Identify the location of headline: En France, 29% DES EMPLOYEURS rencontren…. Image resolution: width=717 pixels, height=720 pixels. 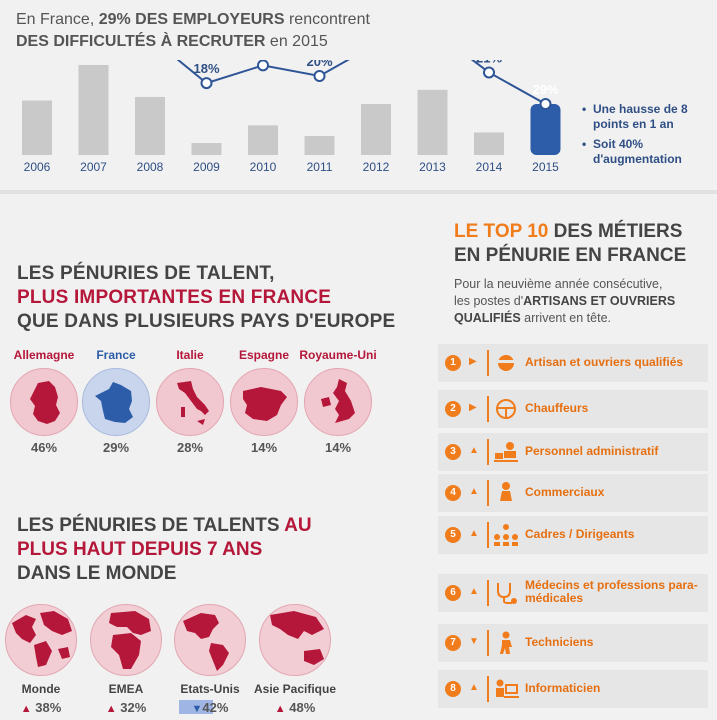
(193, 31).